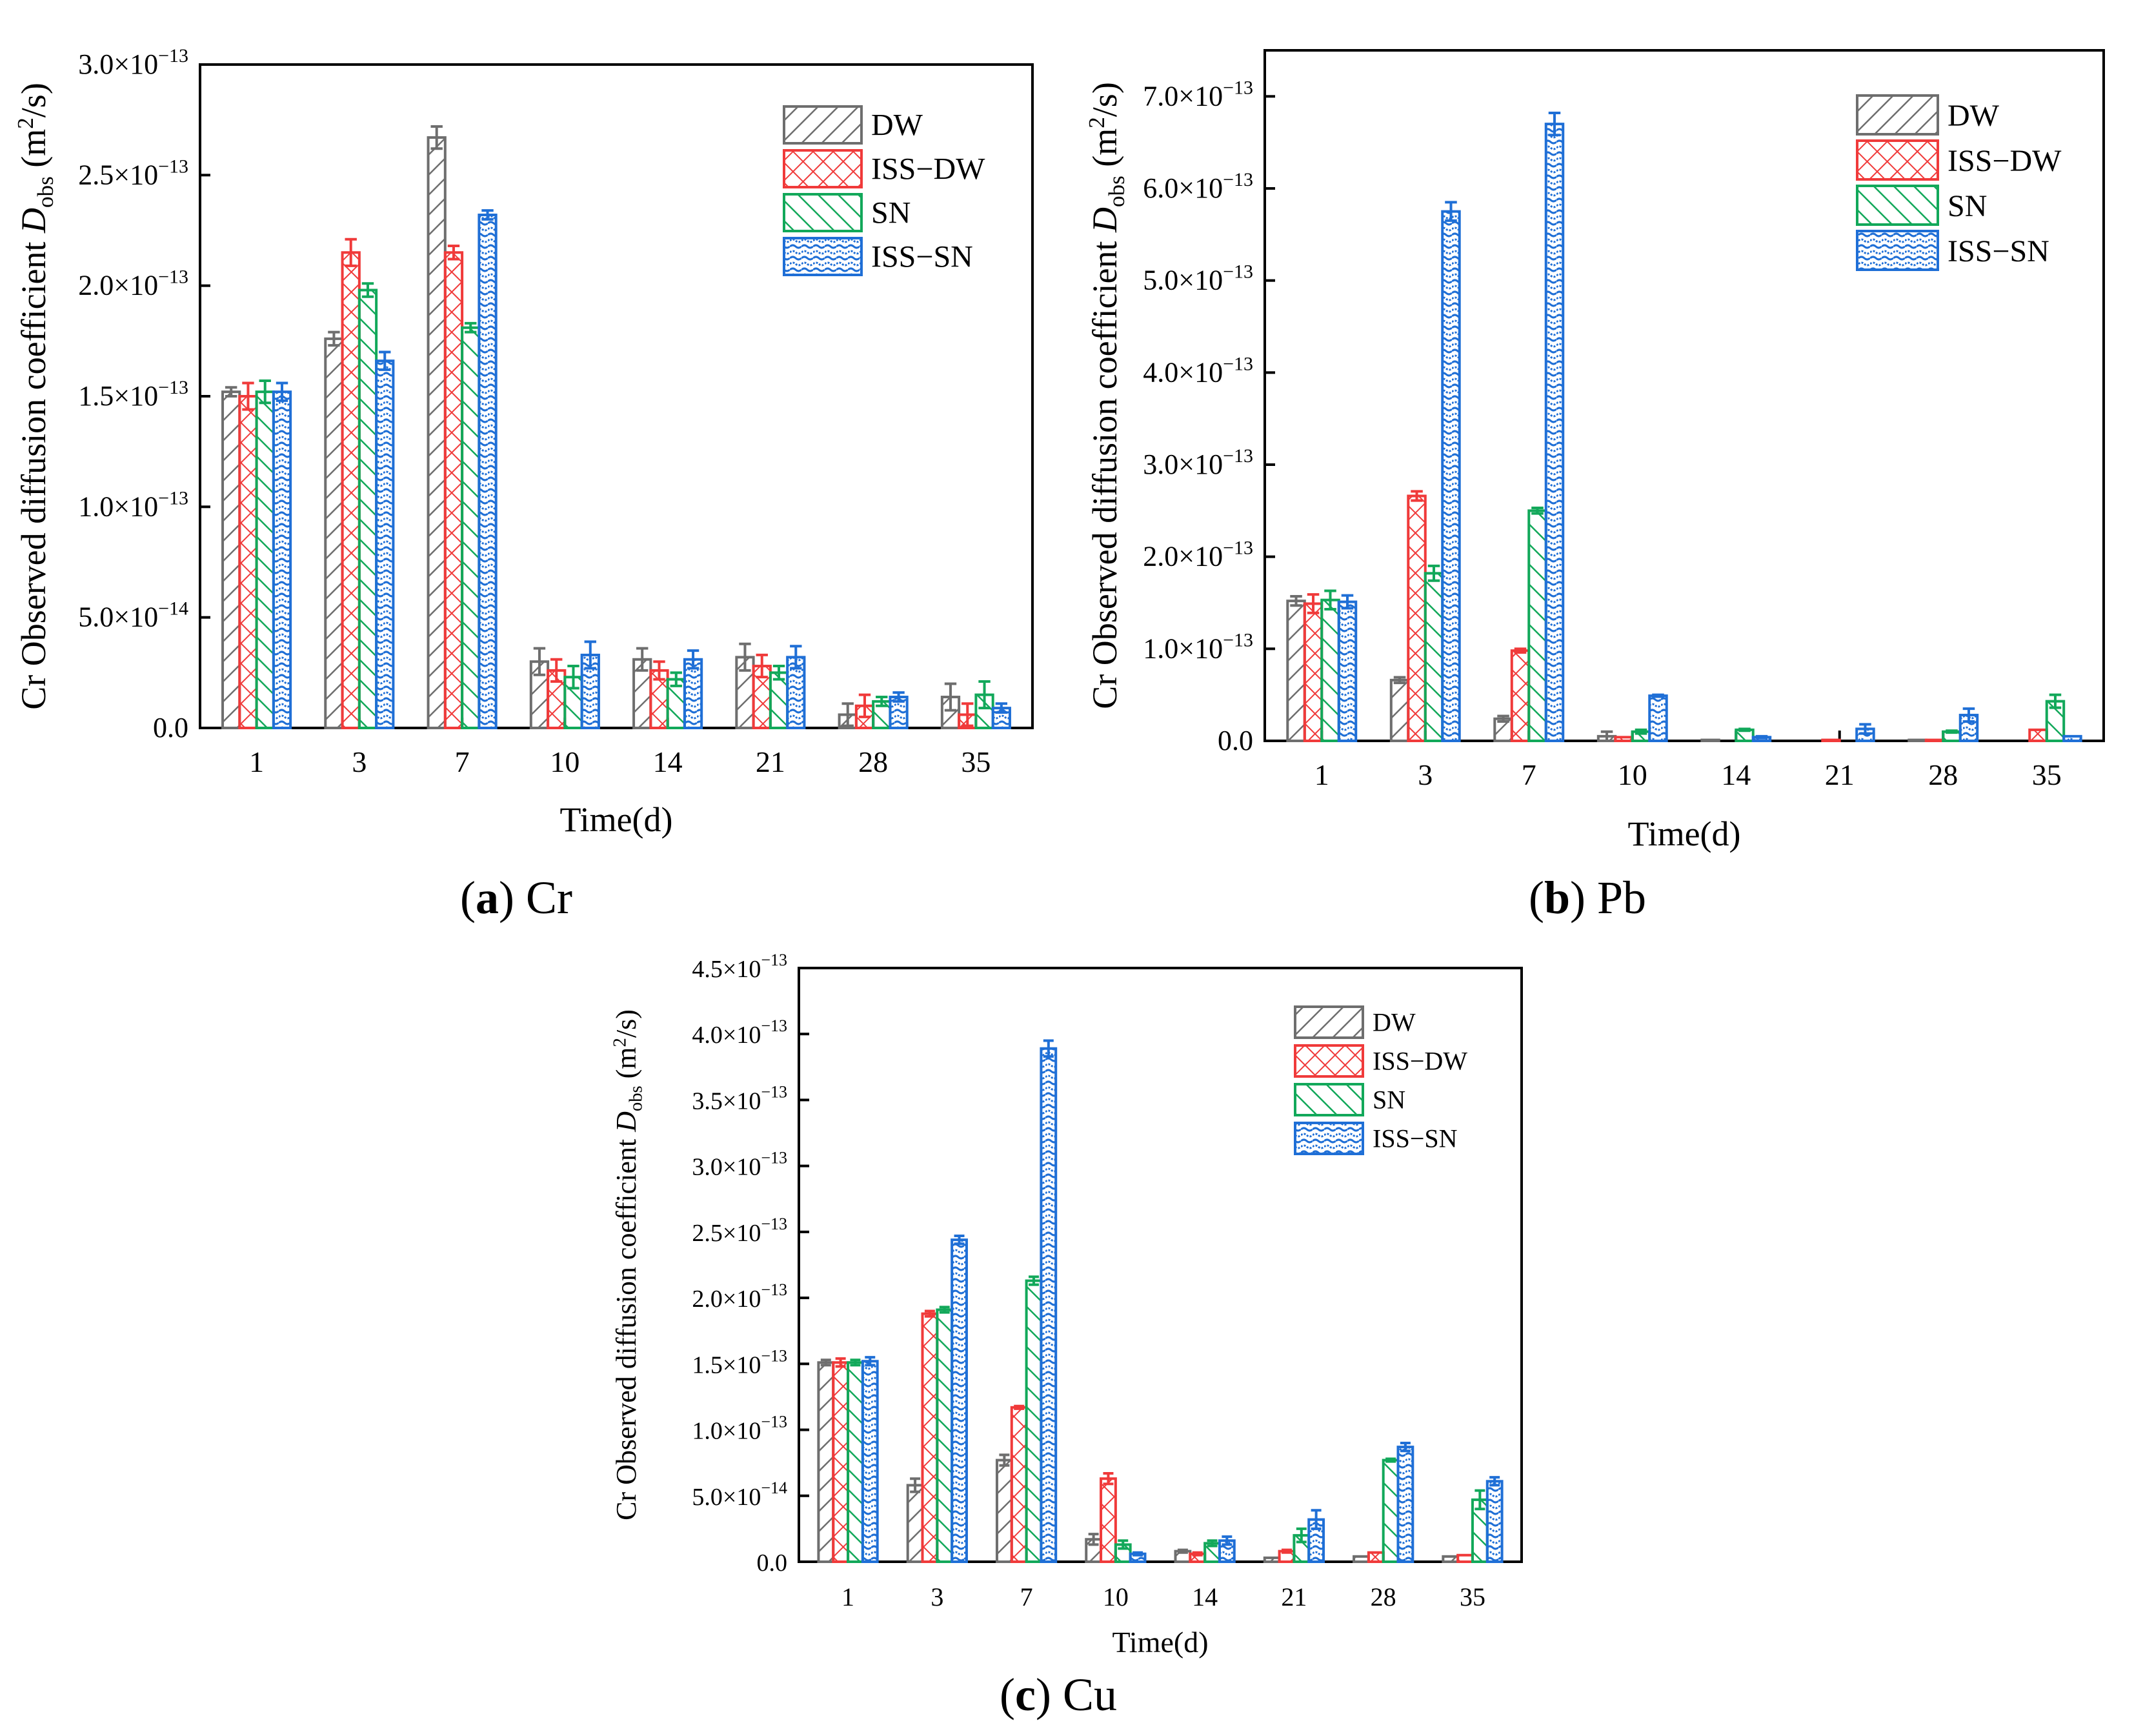 The height and width of the screenshot is (1736, 2134). I want to click on plot-frame, so click(1161, 1265).